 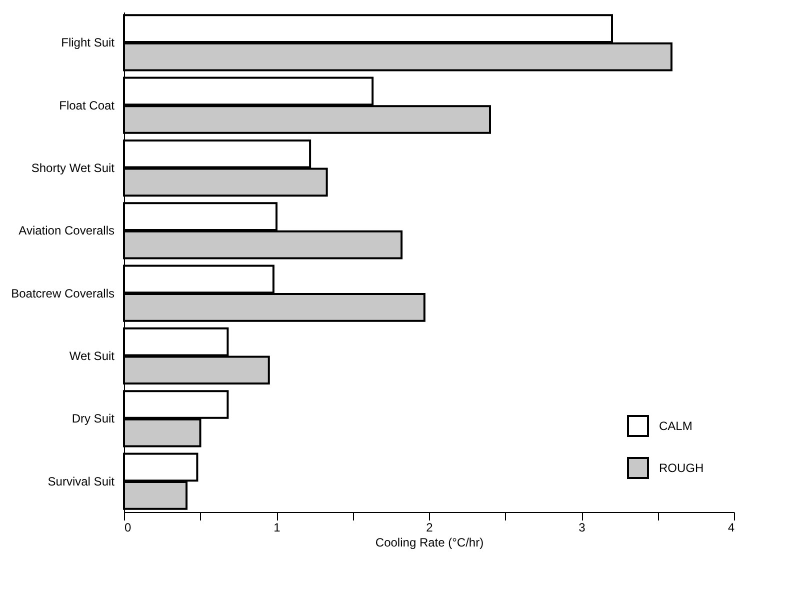 I want to click on x-tick-label: 1, so click(x=277, y=527).